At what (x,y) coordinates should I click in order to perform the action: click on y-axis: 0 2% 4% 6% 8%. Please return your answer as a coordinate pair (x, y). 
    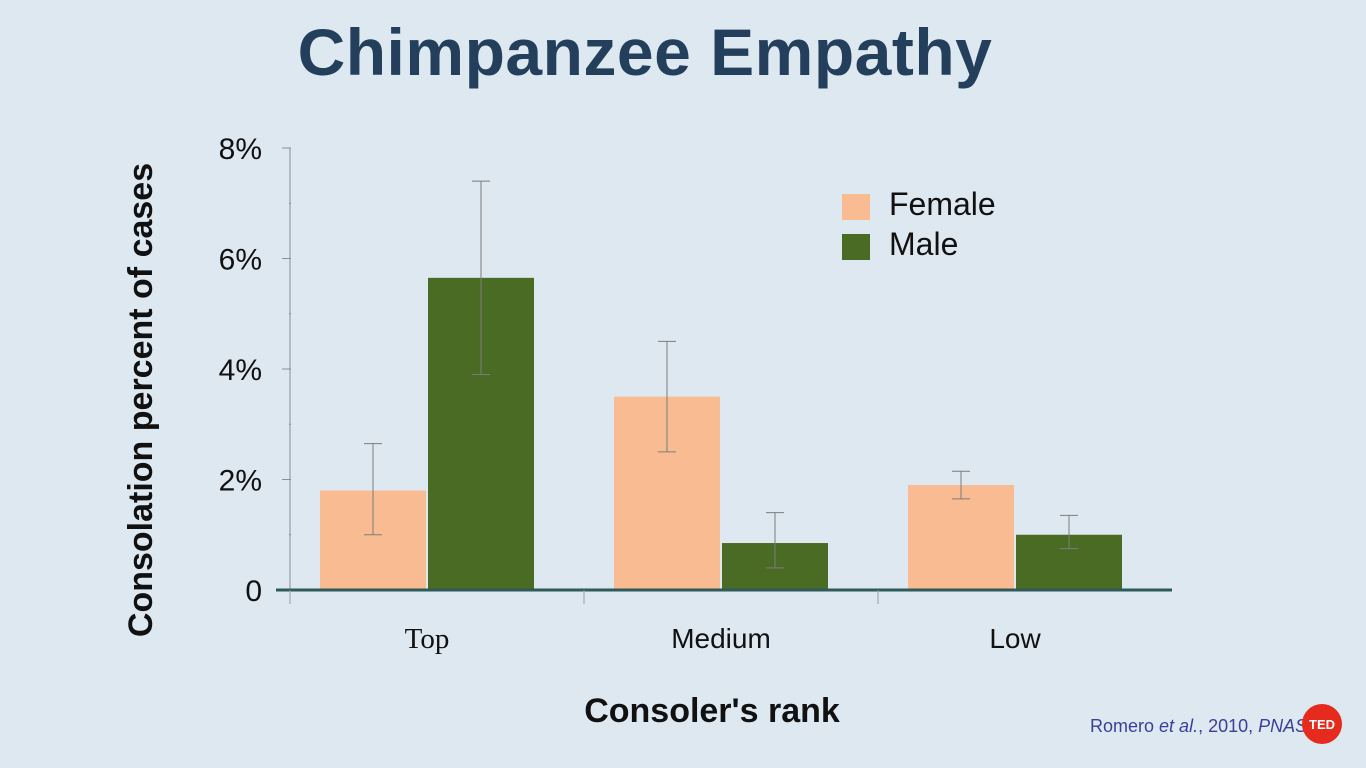
    Looking at the image, I should click on (255, 370).